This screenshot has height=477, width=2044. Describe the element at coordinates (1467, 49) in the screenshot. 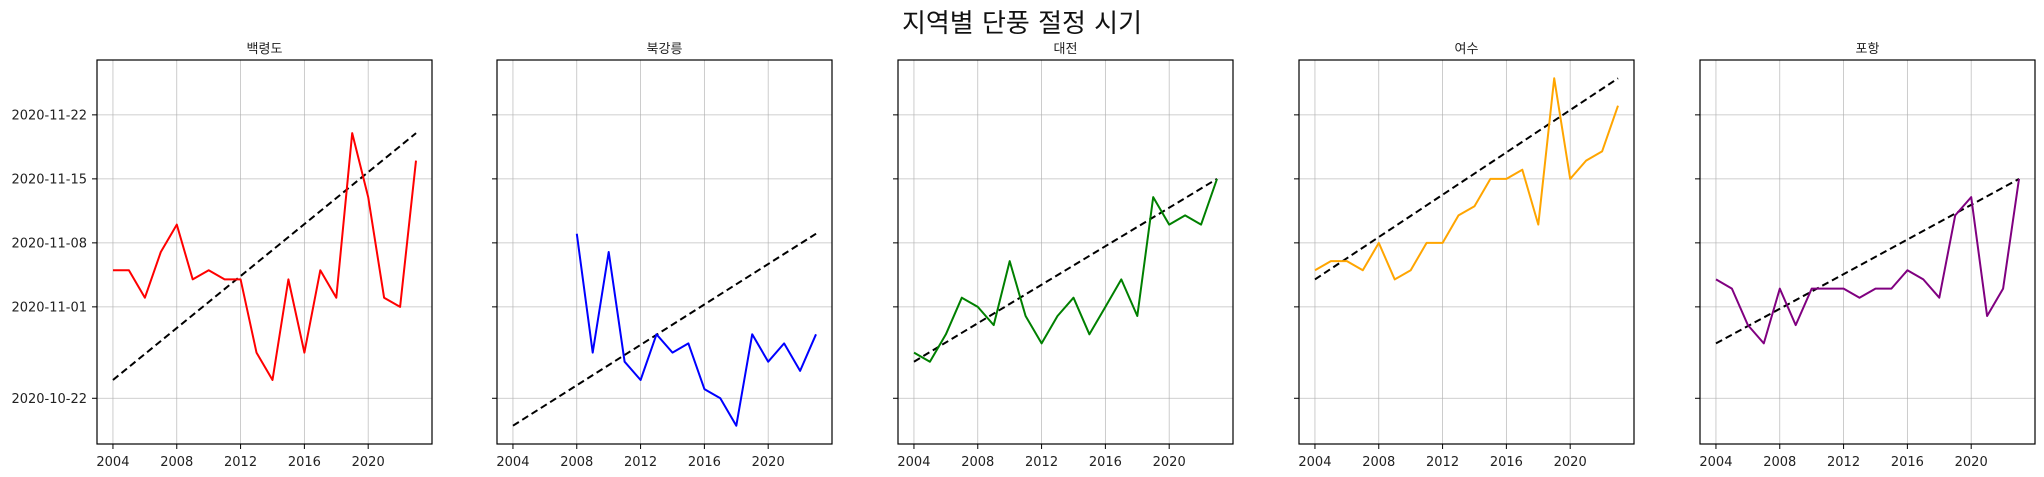

I see `panel-title: 여수` at that location.